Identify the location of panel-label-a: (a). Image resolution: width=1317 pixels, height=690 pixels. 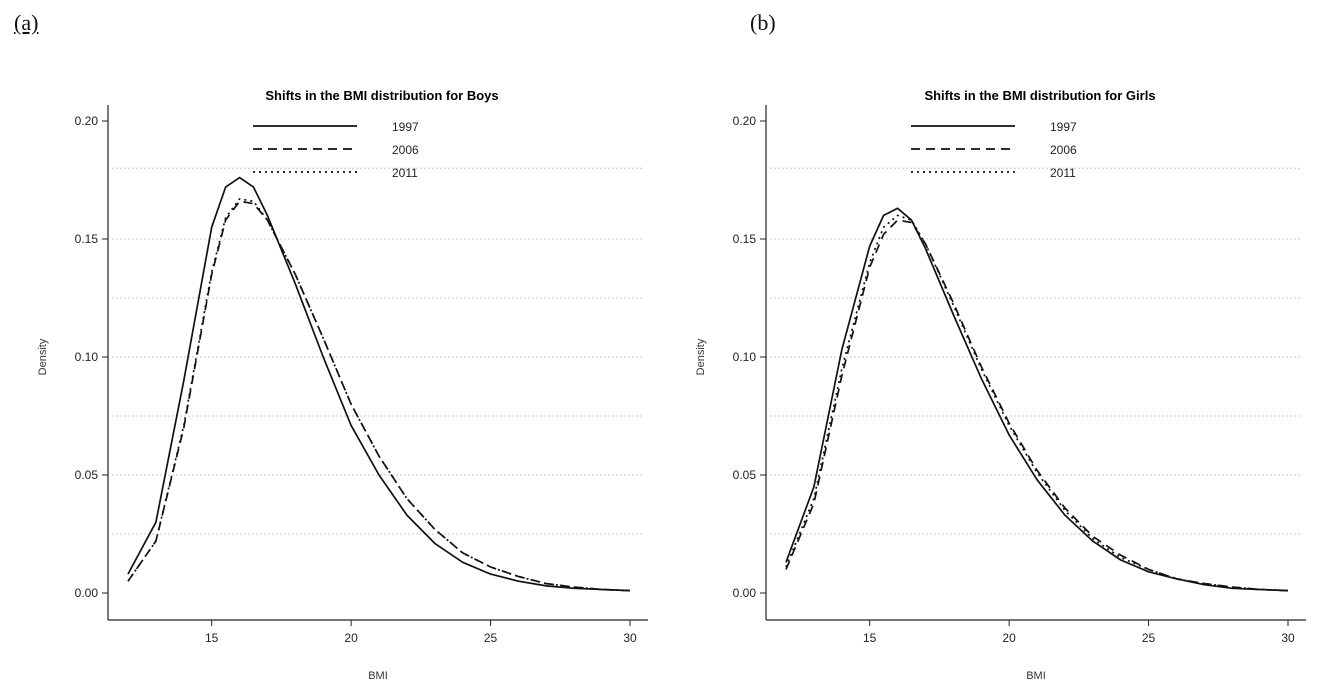
(26, 22).